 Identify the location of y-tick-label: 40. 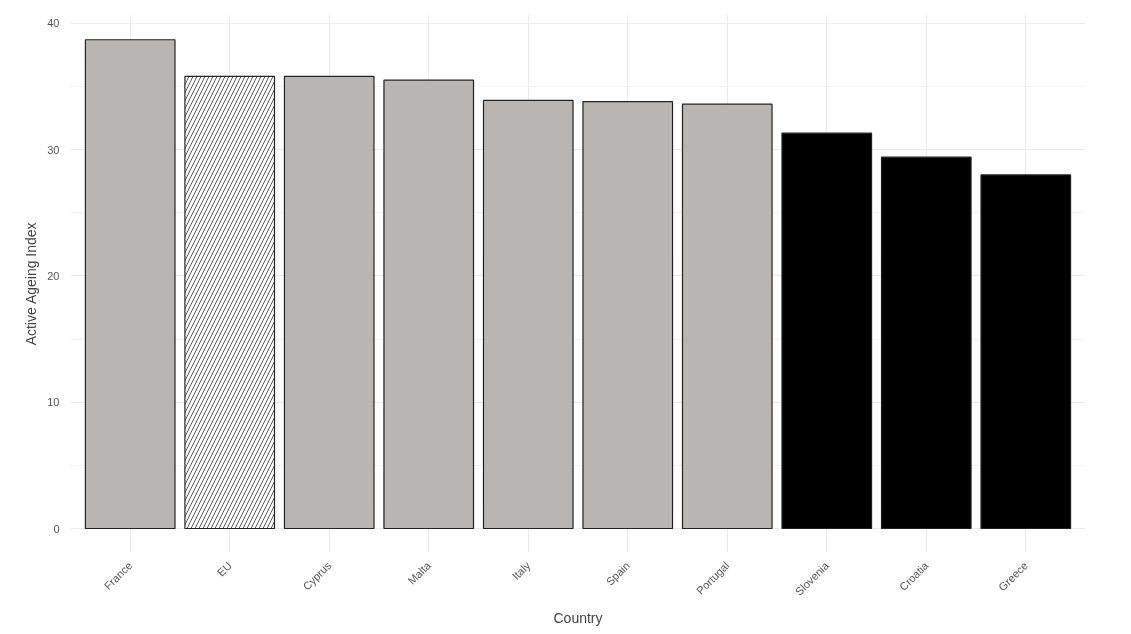
(53, 23).